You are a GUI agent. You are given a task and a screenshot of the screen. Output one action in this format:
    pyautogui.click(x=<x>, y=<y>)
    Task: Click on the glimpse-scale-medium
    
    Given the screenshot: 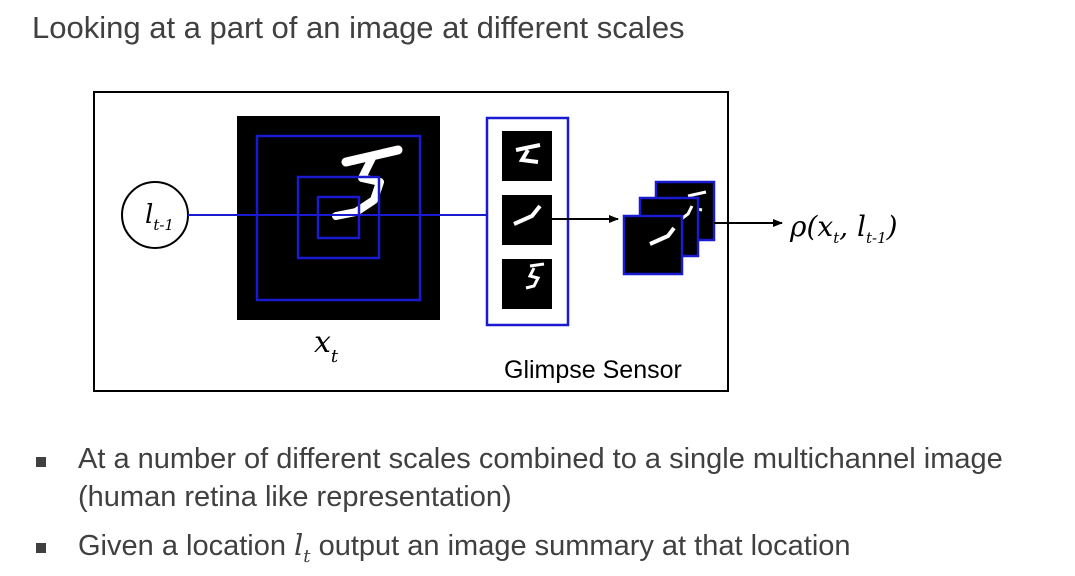 What is the action you would take?
    pyautogui.click(x=338, y=217)
    